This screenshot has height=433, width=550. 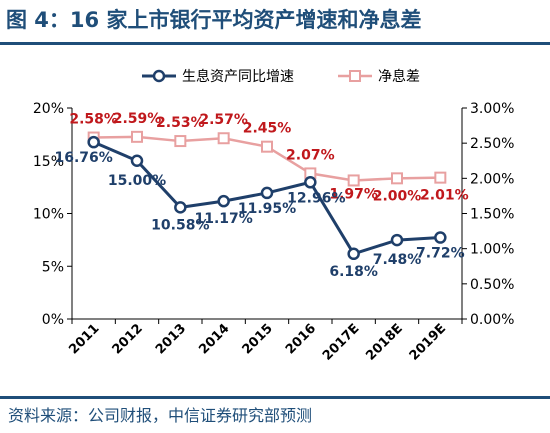 What do you see at coordinates (171, 339) in the screenshot?
I see `x-tick-label: 2013` at bounding box center [171, 339].